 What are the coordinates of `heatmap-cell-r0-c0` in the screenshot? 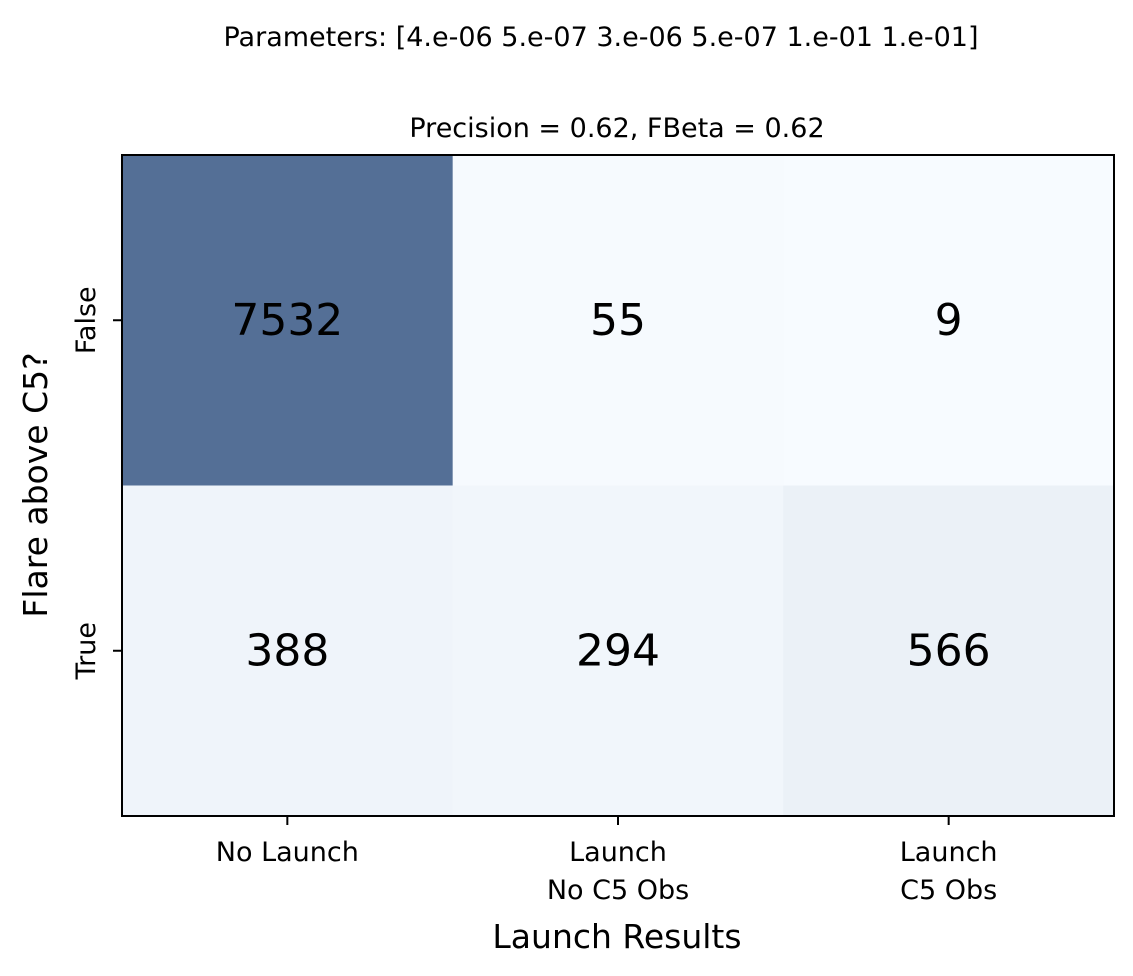 It's located at (288, 320).